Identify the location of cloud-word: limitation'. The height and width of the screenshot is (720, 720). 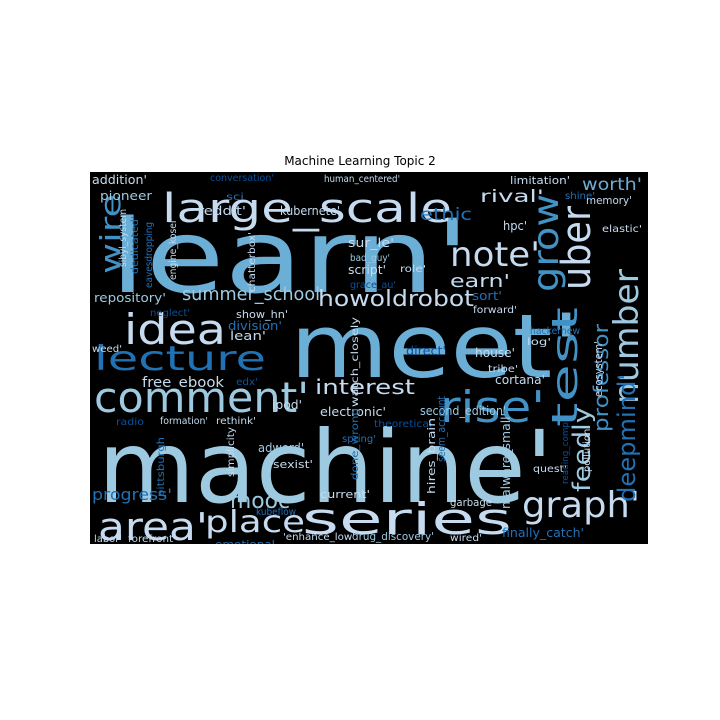
(540, 180).